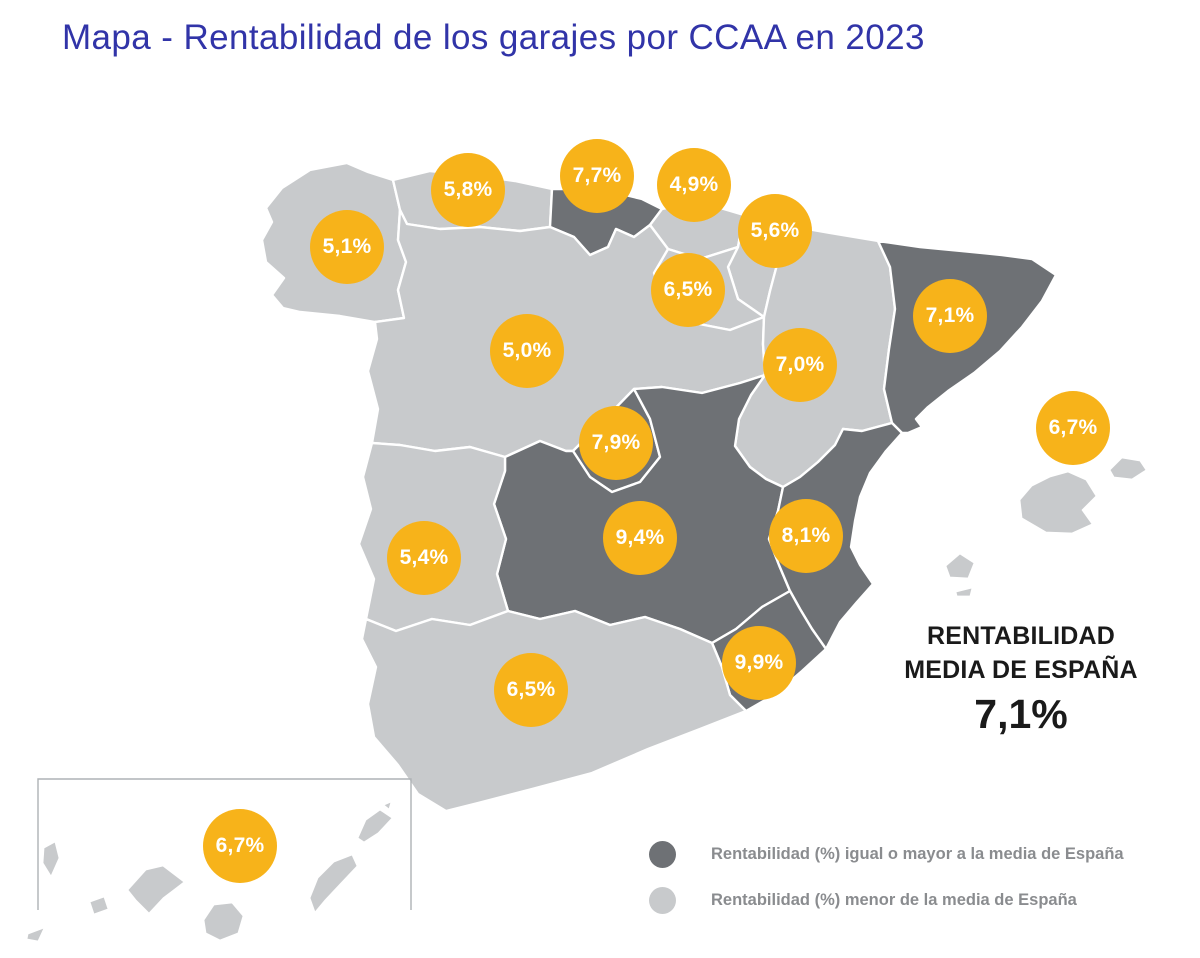 This screenshot has height=958, width=1200. I want to click on badge-value: 4,9%, so click(694, 184).